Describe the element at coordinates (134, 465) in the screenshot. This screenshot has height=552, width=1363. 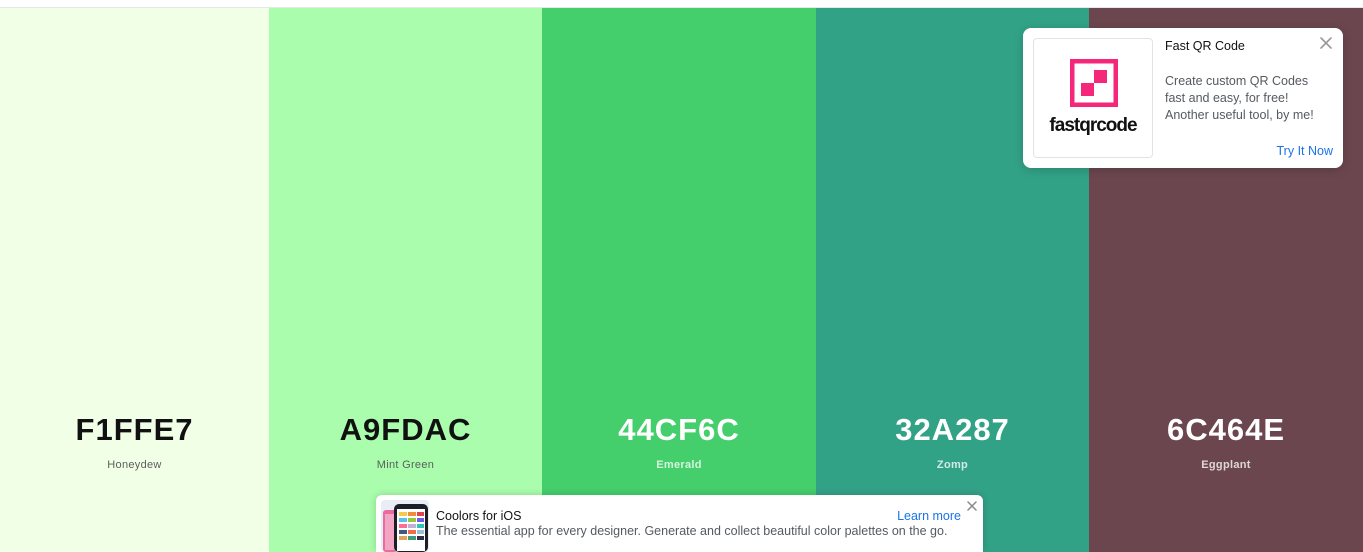
I see `swatch-color-name: Honeydew` at that location.